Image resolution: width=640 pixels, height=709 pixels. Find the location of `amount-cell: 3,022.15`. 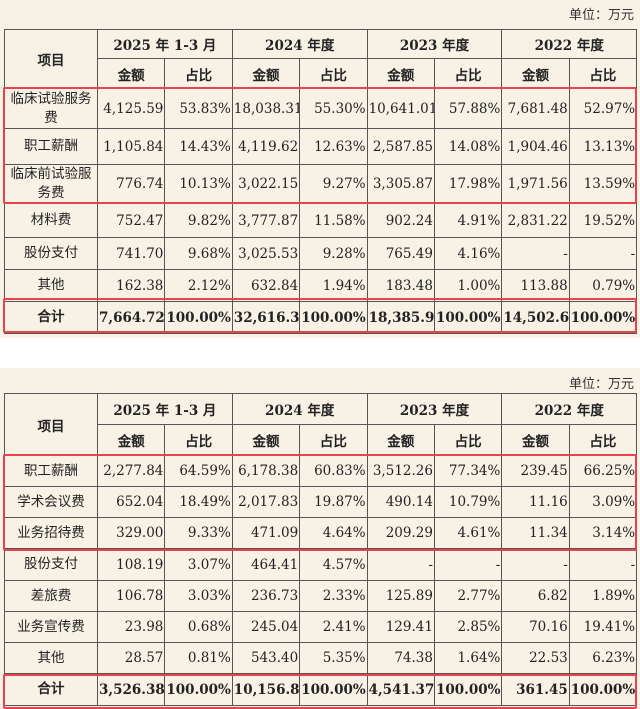

amount-cell: 3,022.15 is located at coordinates (266, 184).